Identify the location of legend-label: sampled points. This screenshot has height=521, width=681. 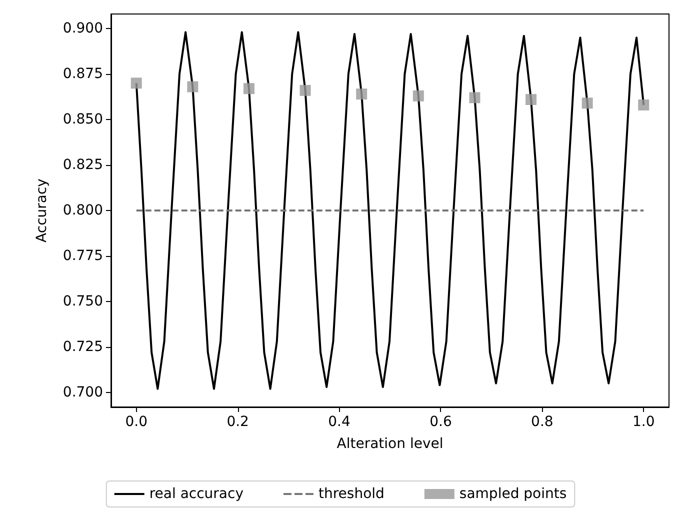
(513, 494).